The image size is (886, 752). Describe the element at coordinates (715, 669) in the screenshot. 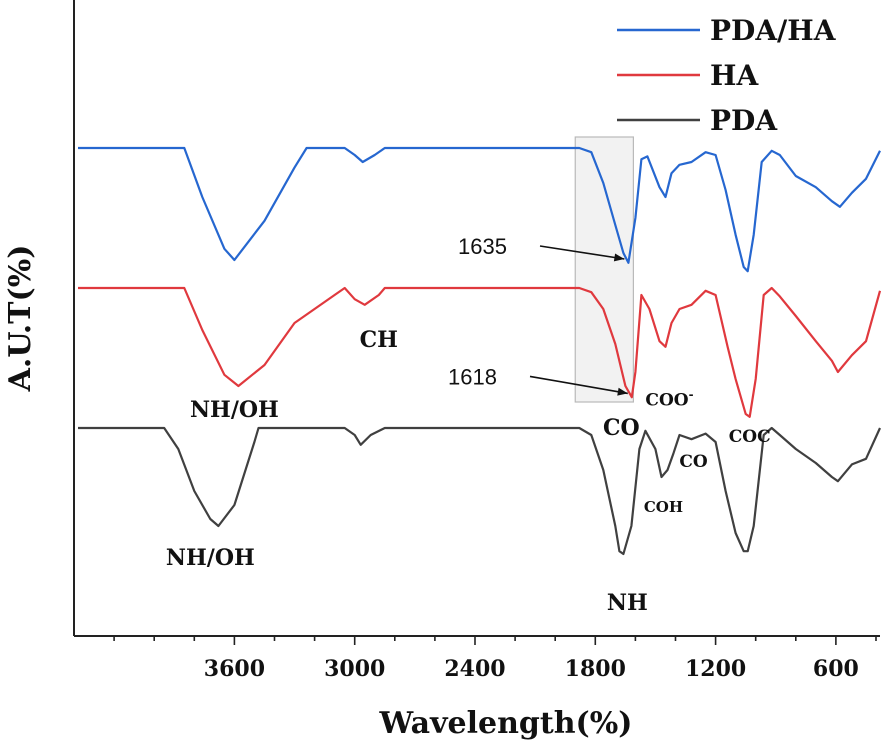

I see `x-tick-label: 1200` at that location.